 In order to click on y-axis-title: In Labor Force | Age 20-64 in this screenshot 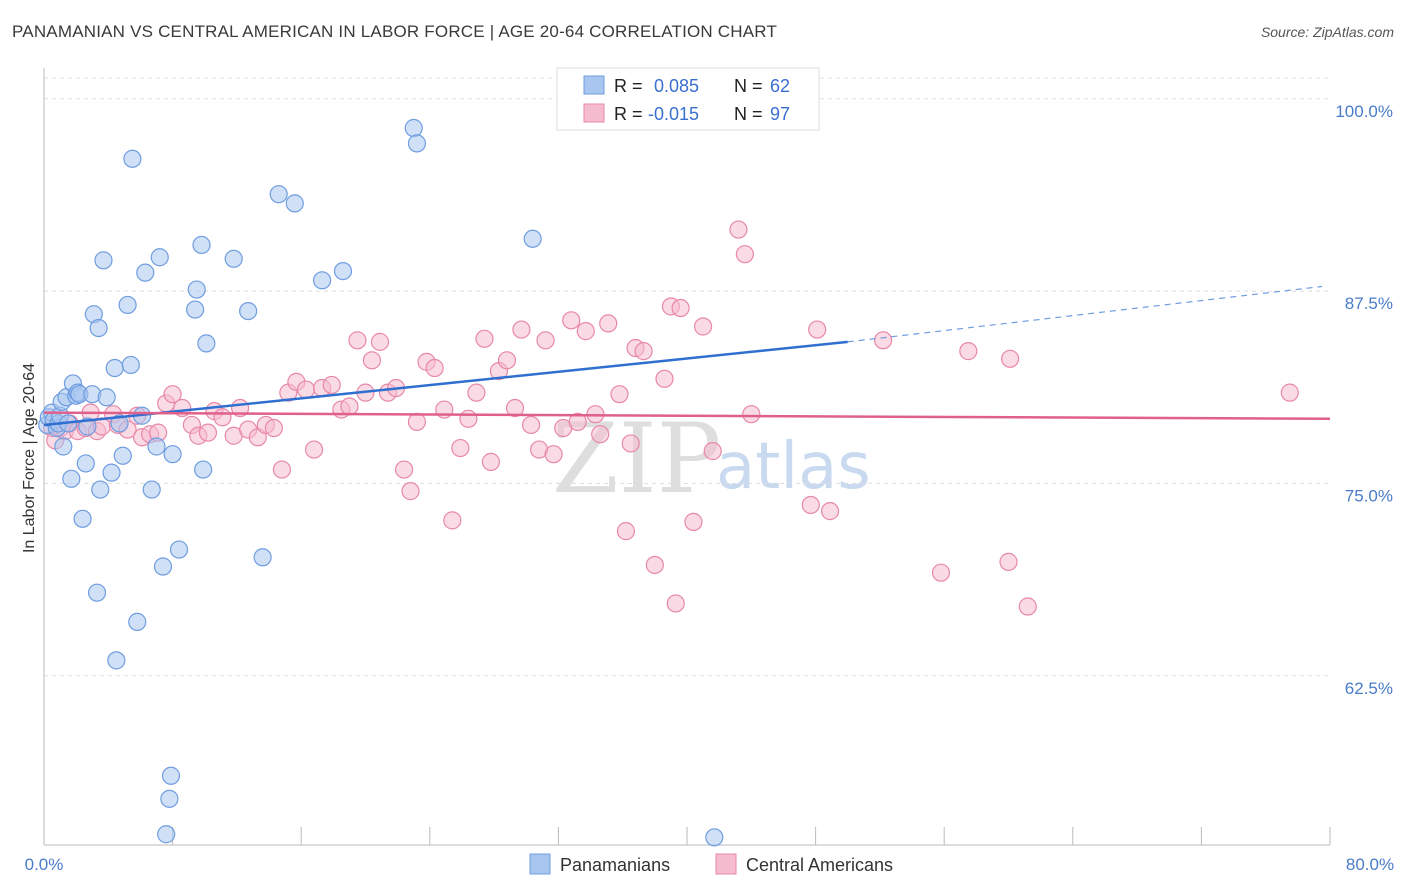, I will do `click(29, 458)`.